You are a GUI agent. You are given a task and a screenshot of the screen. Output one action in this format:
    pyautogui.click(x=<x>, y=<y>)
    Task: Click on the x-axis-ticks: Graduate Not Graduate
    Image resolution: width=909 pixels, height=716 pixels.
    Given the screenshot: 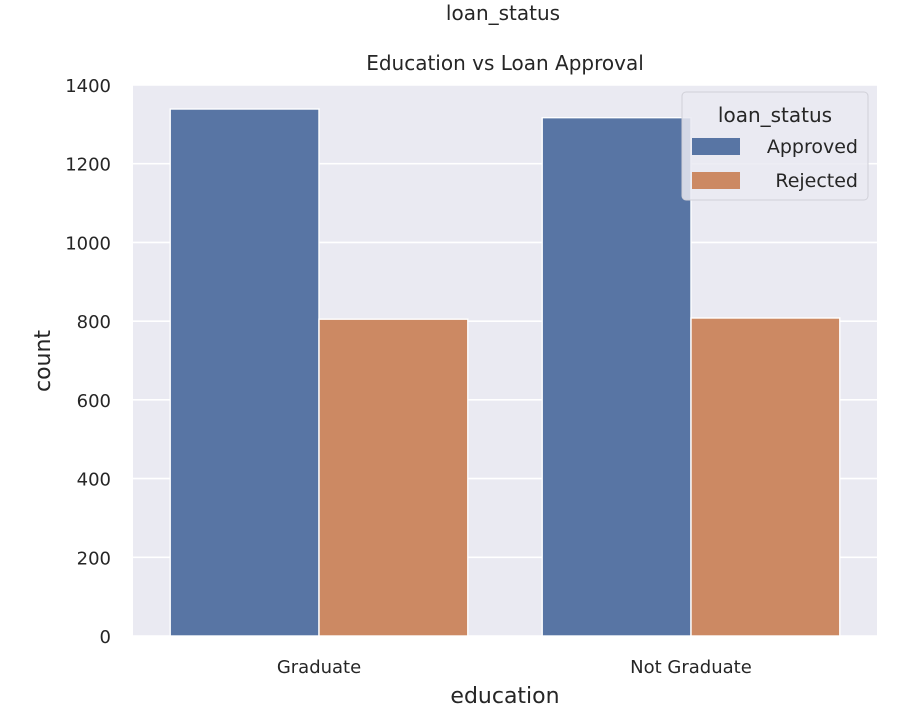 What is the action you would take?
    pyautogui.click(x=514, y=667)
    